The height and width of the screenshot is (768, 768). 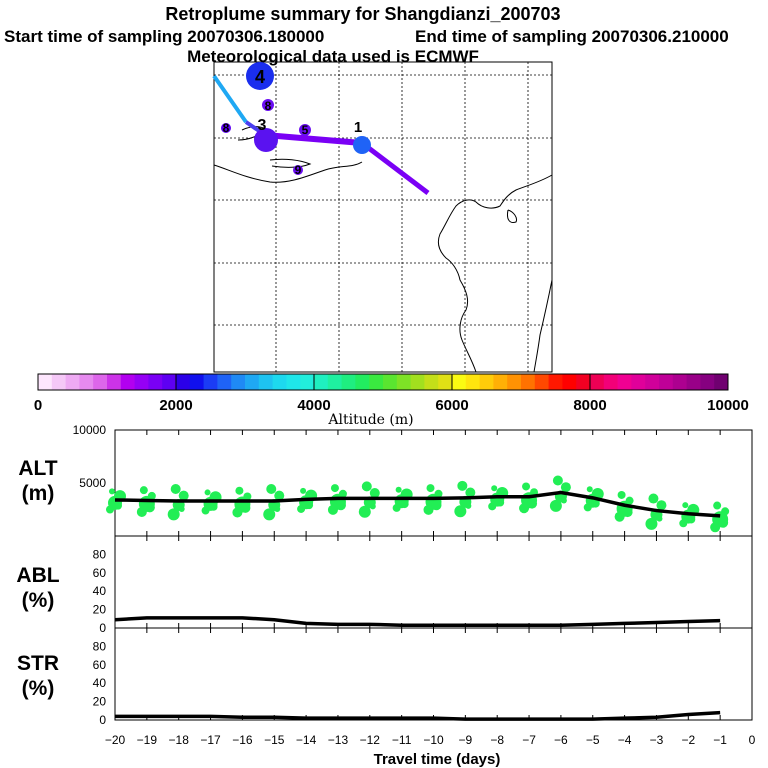 What do you see at coordinates (210, 740) in the screenshot?
I see `x-tick-label: −17` at bounding box center [210, 740].